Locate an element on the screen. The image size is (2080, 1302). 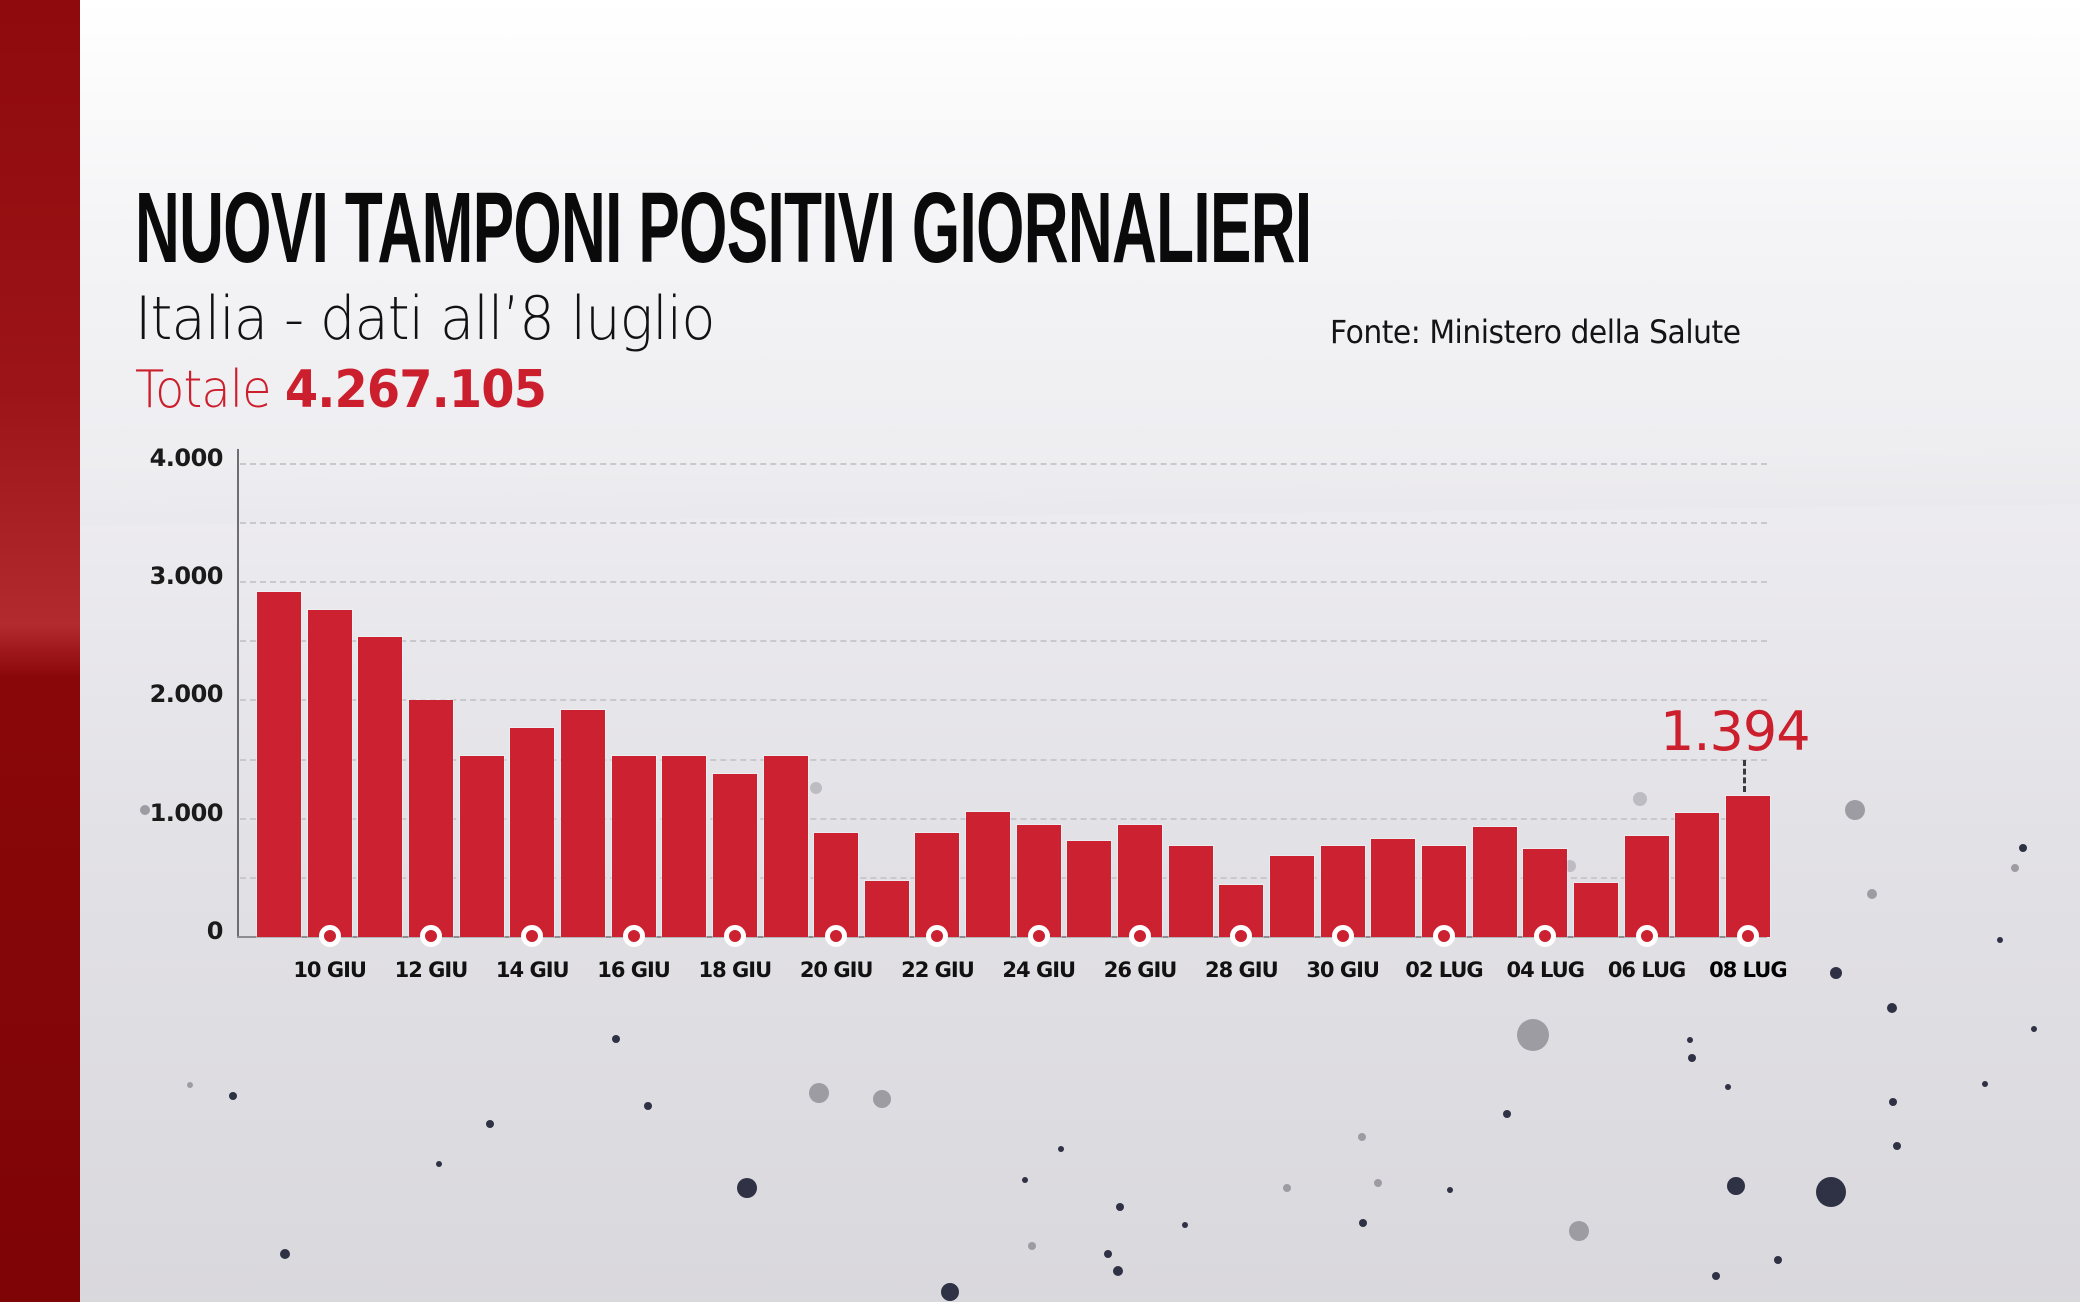
x-tick-label: 12 GIU is located at coordinates (431, 970).